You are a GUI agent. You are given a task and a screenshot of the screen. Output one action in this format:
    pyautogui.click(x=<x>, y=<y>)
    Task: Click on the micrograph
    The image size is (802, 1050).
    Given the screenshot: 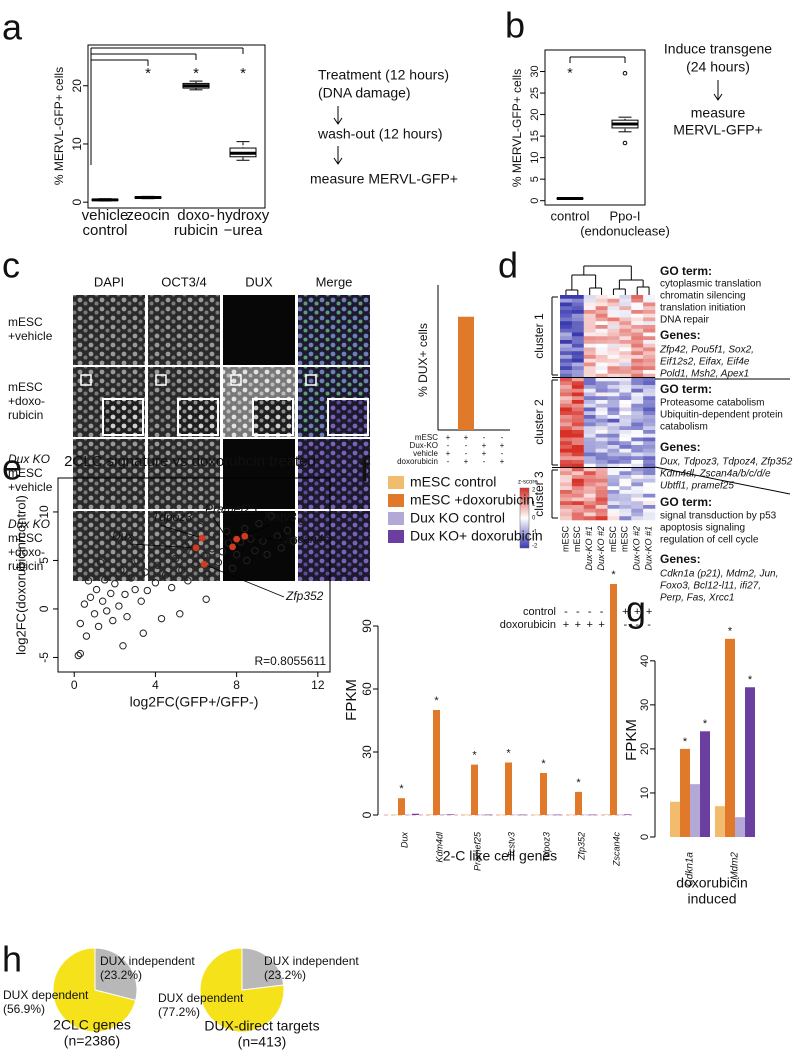 What is the action you would take?
    pyautogui.click(x=334, y=546)
    